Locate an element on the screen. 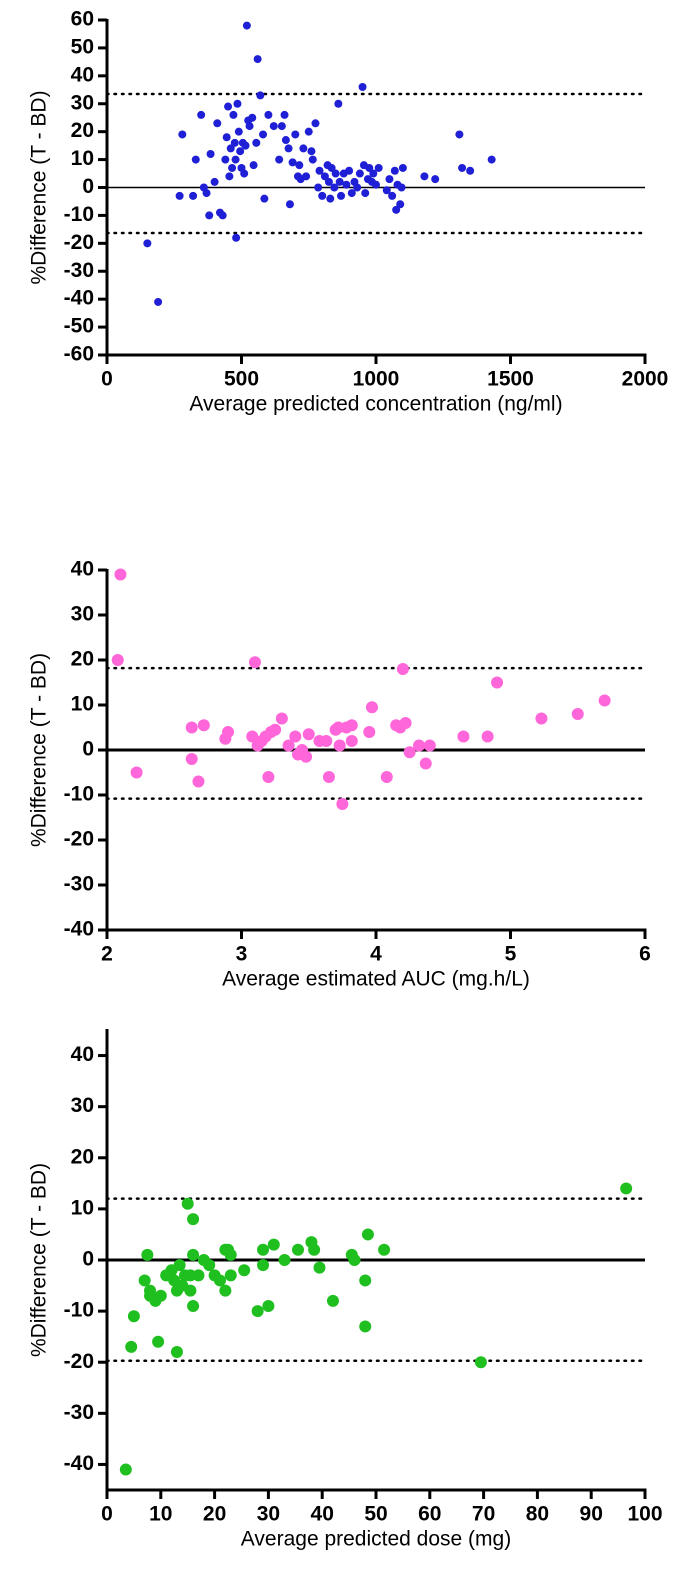 The height and width of the screenshot is (1571, 680). x-tick-label: 40 is located at coordinates (322, 1514).